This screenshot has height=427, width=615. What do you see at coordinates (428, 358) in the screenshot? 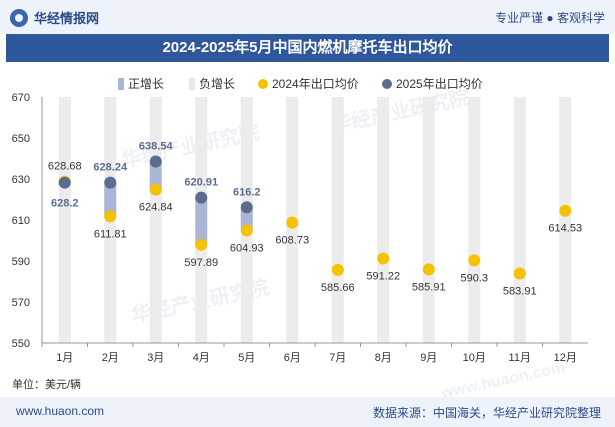
I see `x-tick-label: 9月` at bounding box center [428, 358].